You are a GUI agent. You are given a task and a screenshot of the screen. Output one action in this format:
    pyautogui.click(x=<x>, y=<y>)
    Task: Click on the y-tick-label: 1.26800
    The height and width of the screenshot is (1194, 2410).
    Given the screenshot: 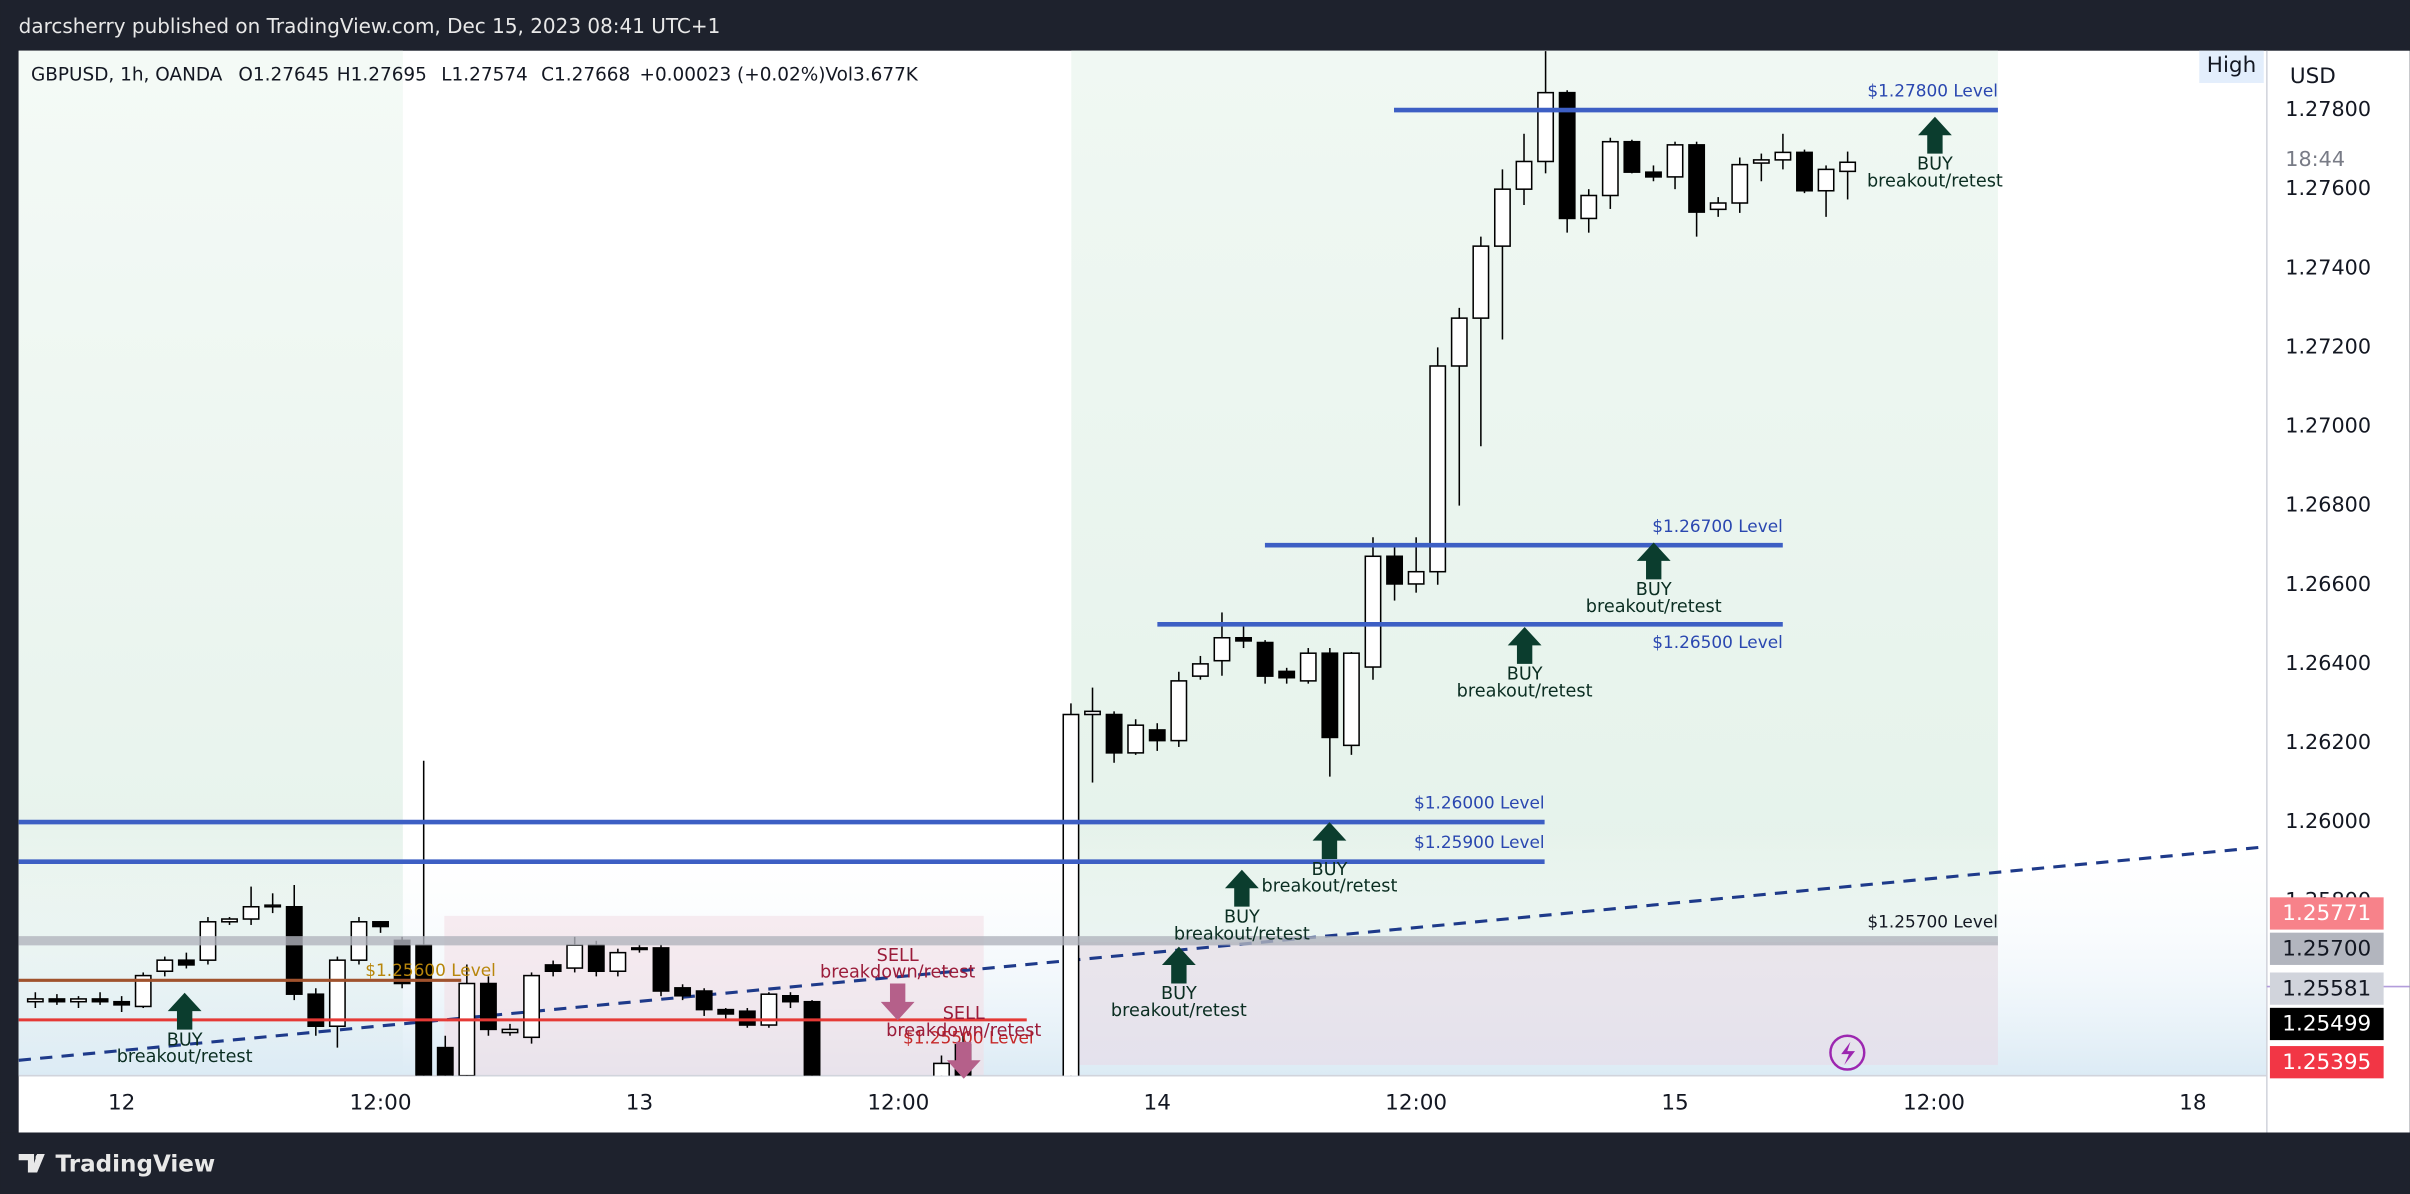 What is the action you would take?
    pyautogui.click(x=2328, y=505)
    